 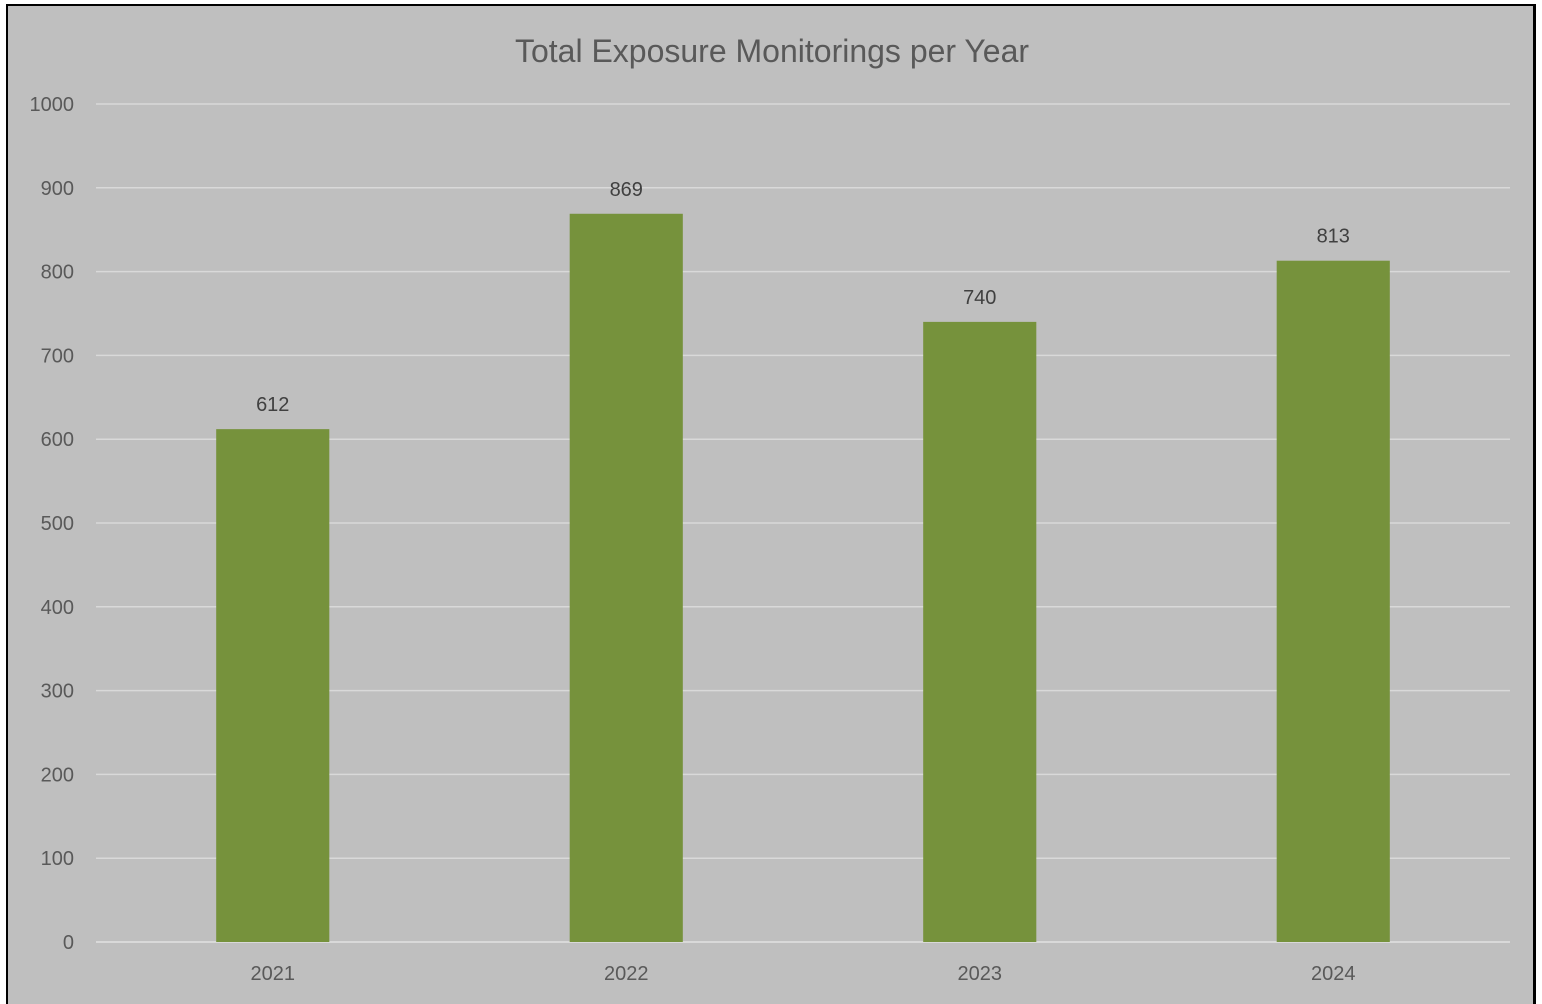 I want to click on bar-2024, so click(x=1333, y=601).